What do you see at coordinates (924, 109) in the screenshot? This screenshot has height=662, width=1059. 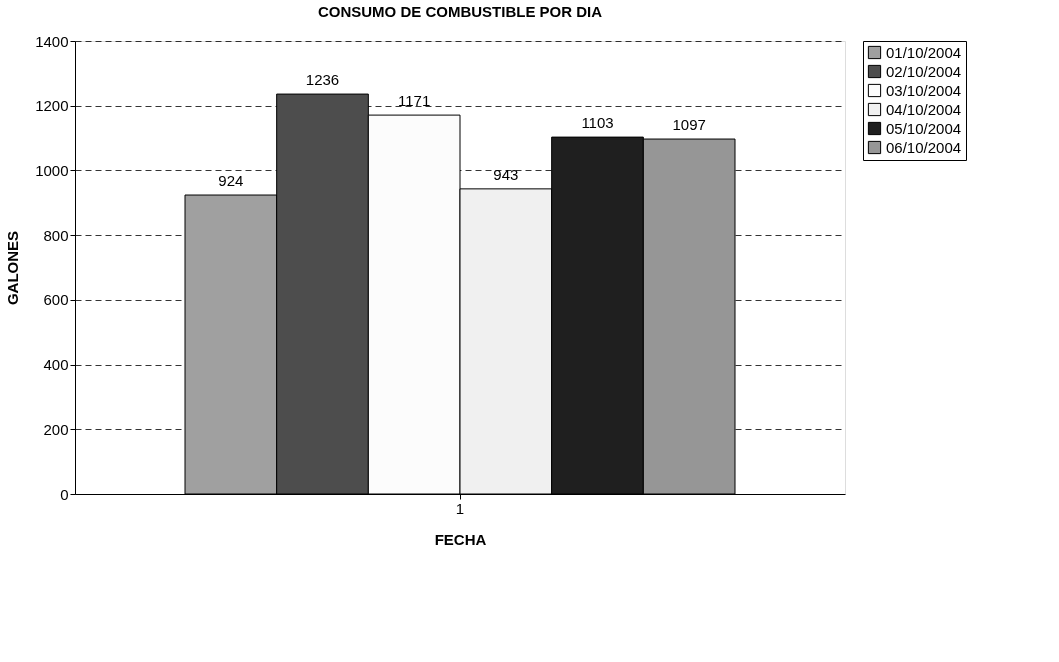 I see `legend-label: 04/10/2004` at bounding box center [924, 109].